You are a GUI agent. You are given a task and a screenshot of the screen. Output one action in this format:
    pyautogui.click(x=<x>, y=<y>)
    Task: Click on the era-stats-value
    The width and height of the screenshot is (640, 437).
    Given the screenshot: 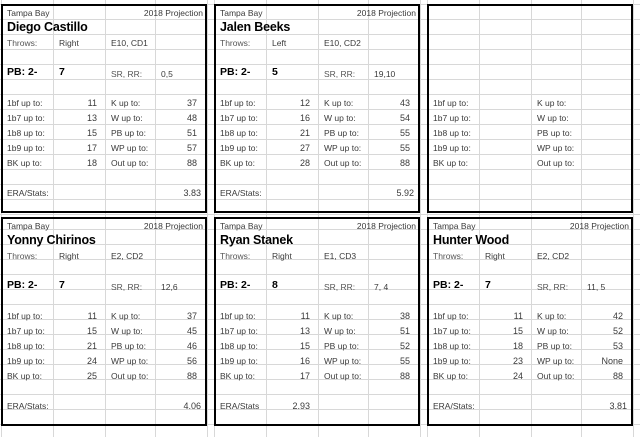 What is the action you would take?
    pyautogui.click(x=607, y=193)
    